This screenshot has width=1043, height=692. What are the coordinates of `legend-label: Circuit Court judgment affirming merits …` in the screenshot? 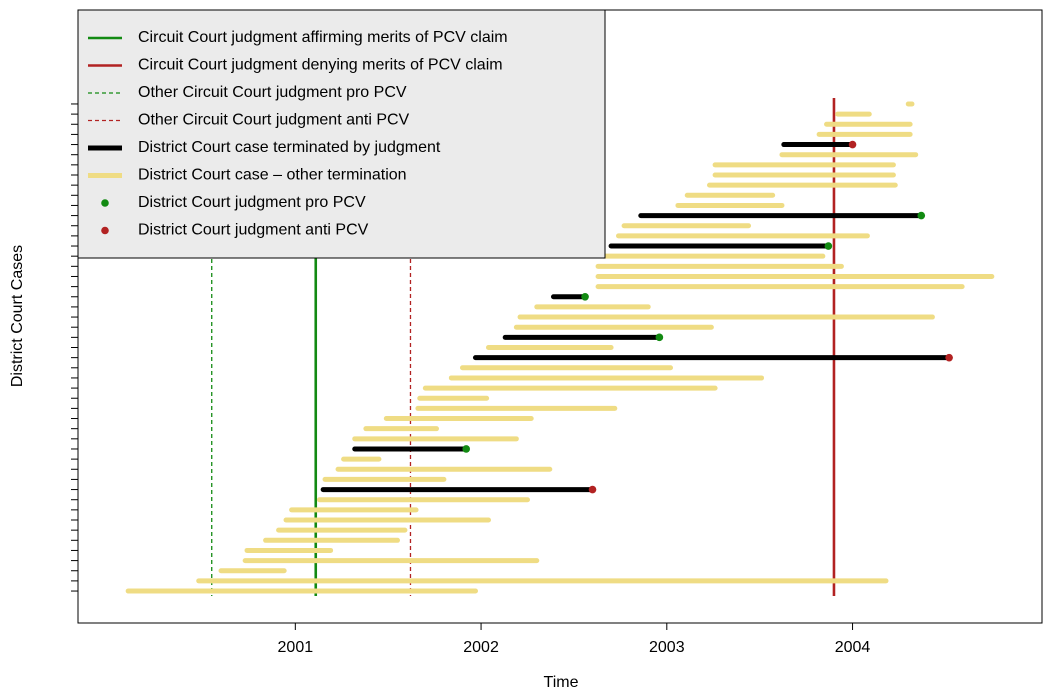 It's located at (323, 37).